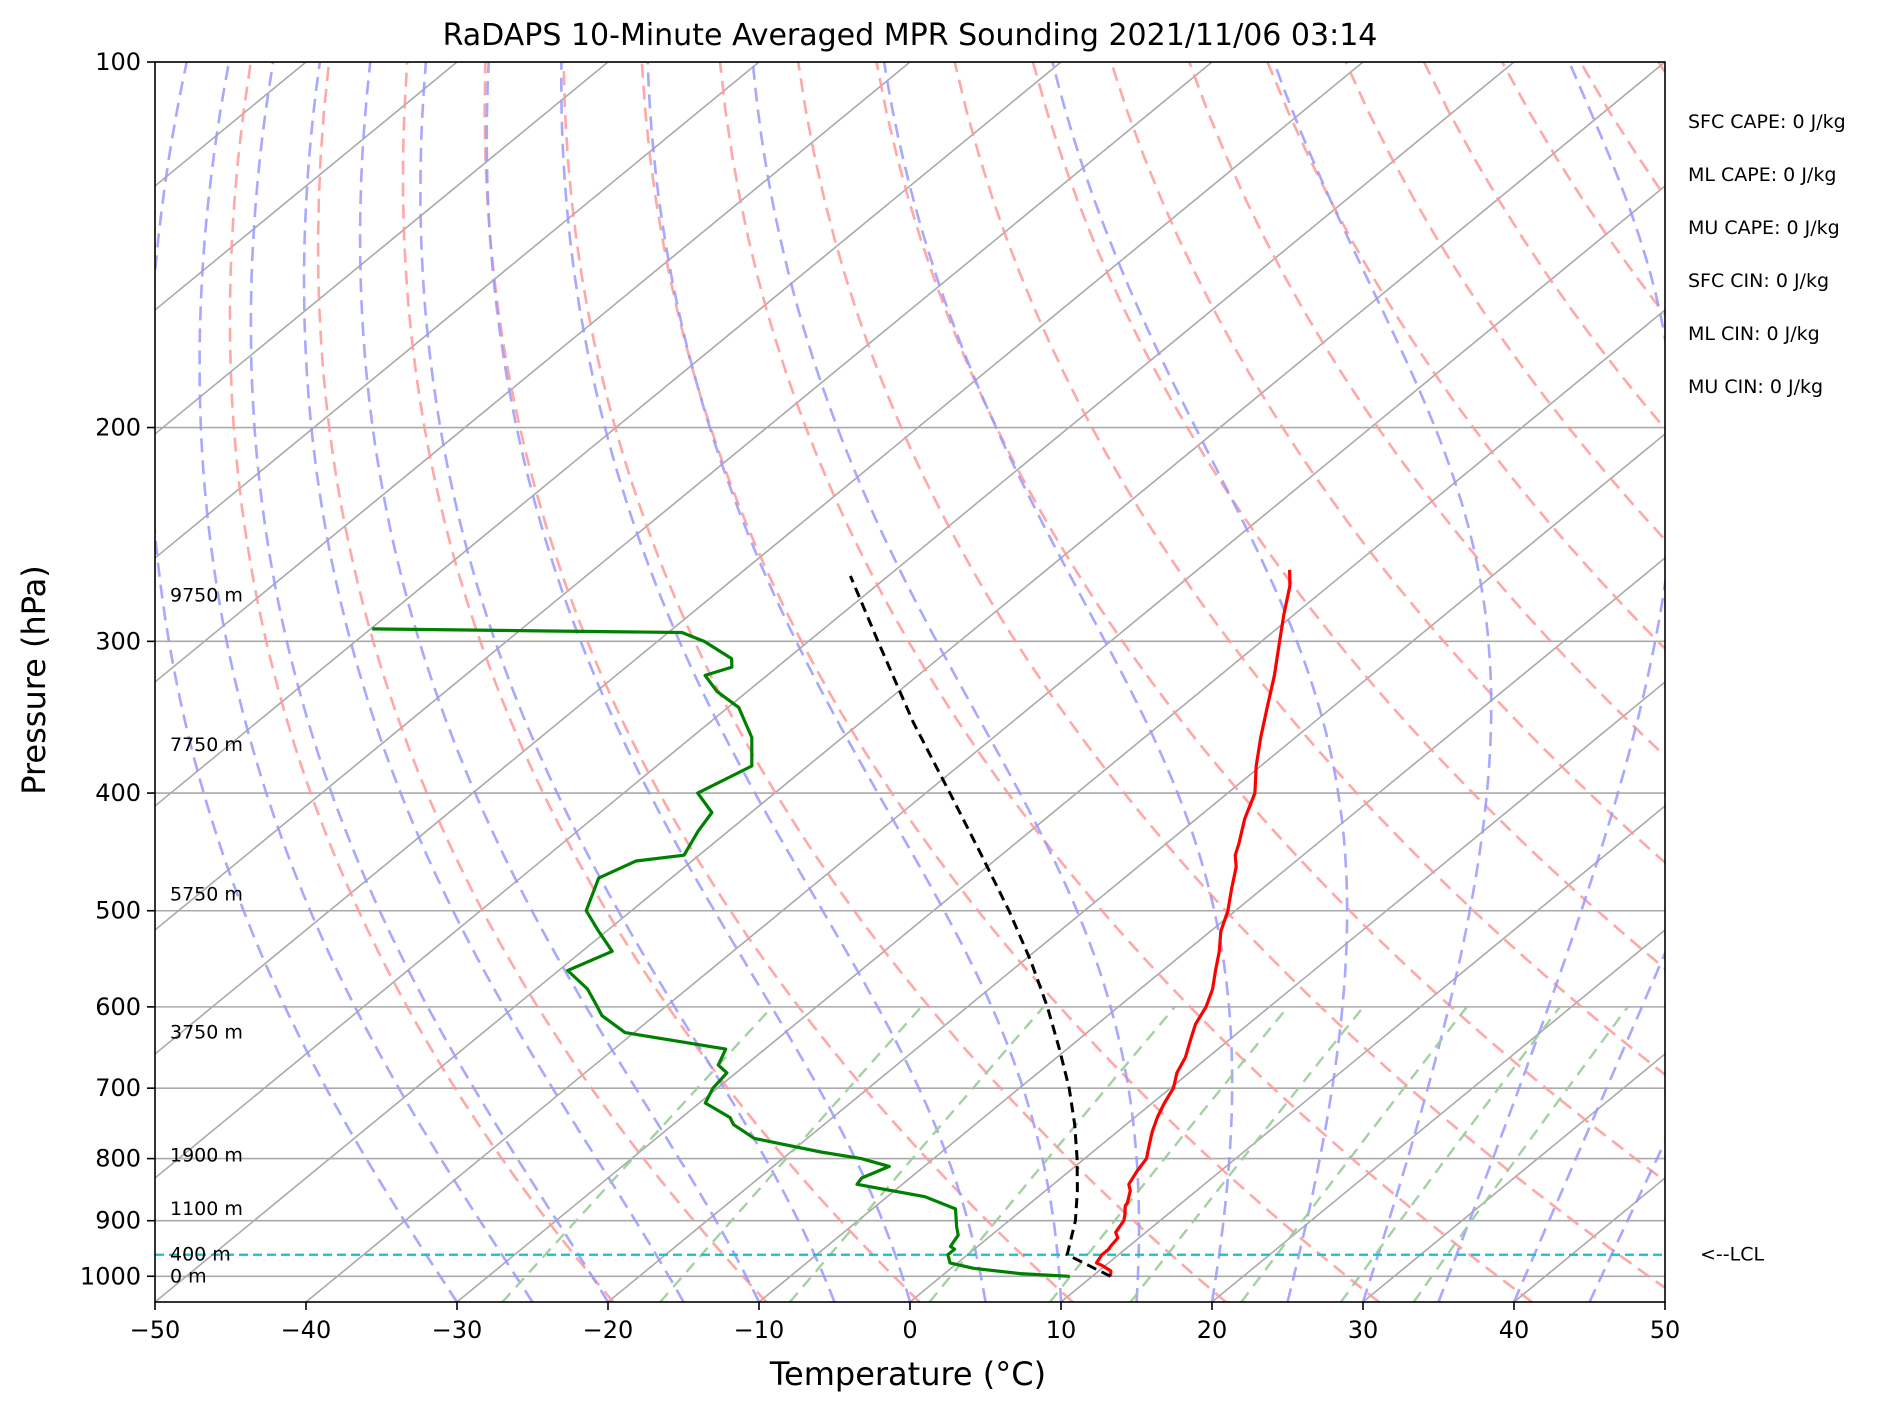 This screenshot has height=1406, width=1882. Describe the element at coordinates (909, 1330) in the screenshot. I see `x-tick-label: 0` at that location.